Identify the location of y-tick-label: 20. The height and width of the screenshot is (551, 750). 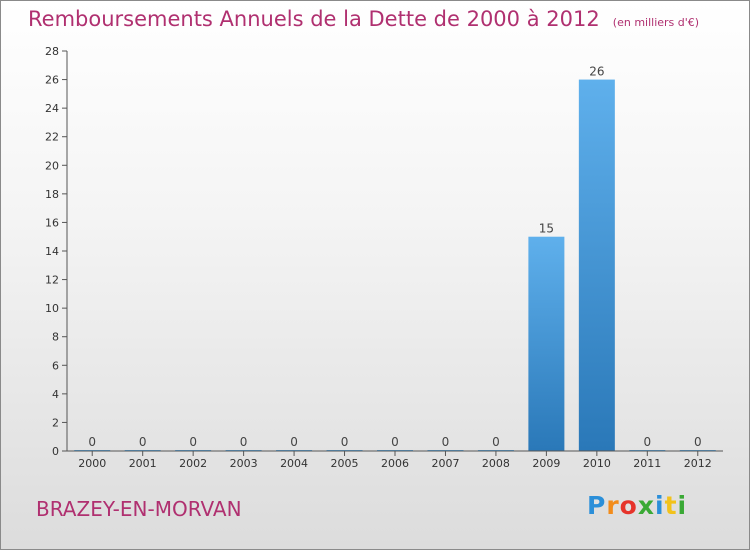
(52, 165).